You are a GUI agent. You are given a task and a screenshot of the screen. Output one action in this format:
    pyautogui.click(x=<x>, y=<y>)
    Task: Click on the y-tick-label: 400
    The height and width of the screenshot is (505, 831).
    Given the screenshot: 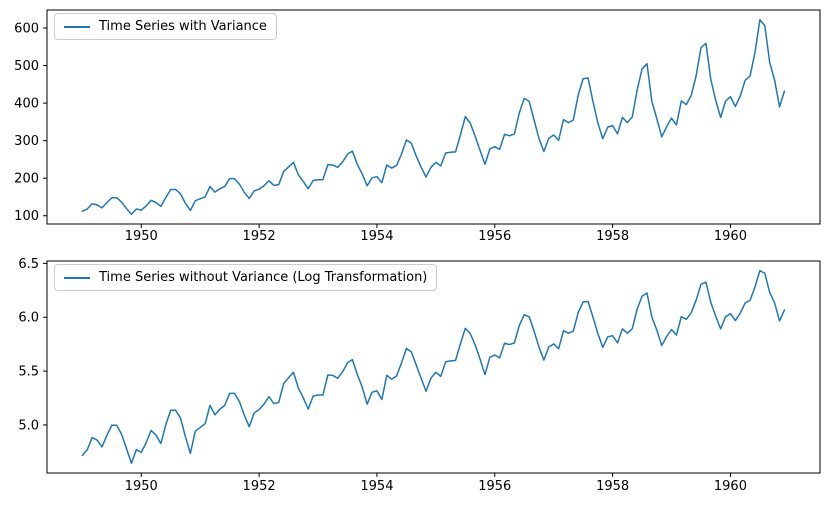 What is the action you would take?
    pyautogui.click(x=26, y=104)
    